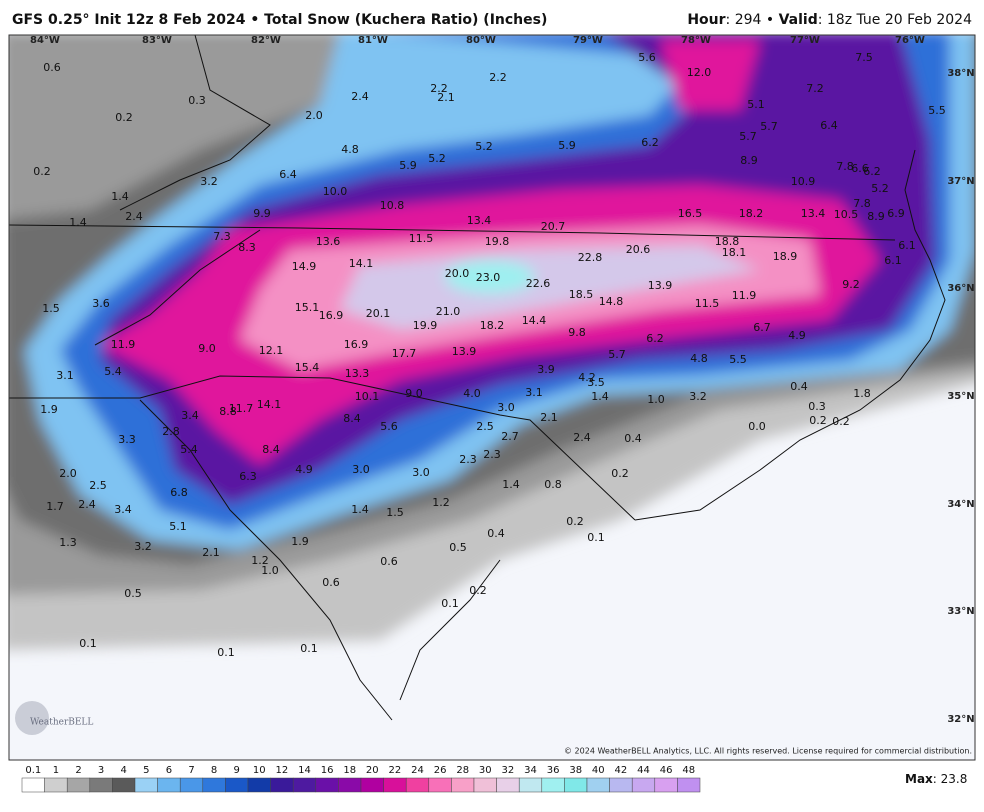 The image size is (984, 812). Describe the element at coordinates (960, 719) in the screenshot. I see `latitude-label: 32°N` at that location.